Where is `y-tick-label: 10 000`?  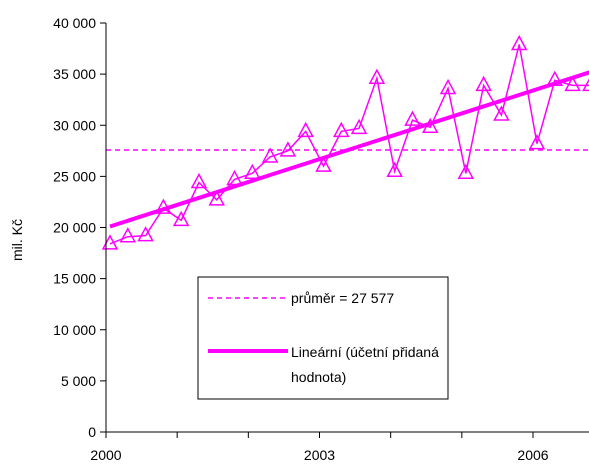
y-tick-label: 10 000 is located at coordinates (74, 330).